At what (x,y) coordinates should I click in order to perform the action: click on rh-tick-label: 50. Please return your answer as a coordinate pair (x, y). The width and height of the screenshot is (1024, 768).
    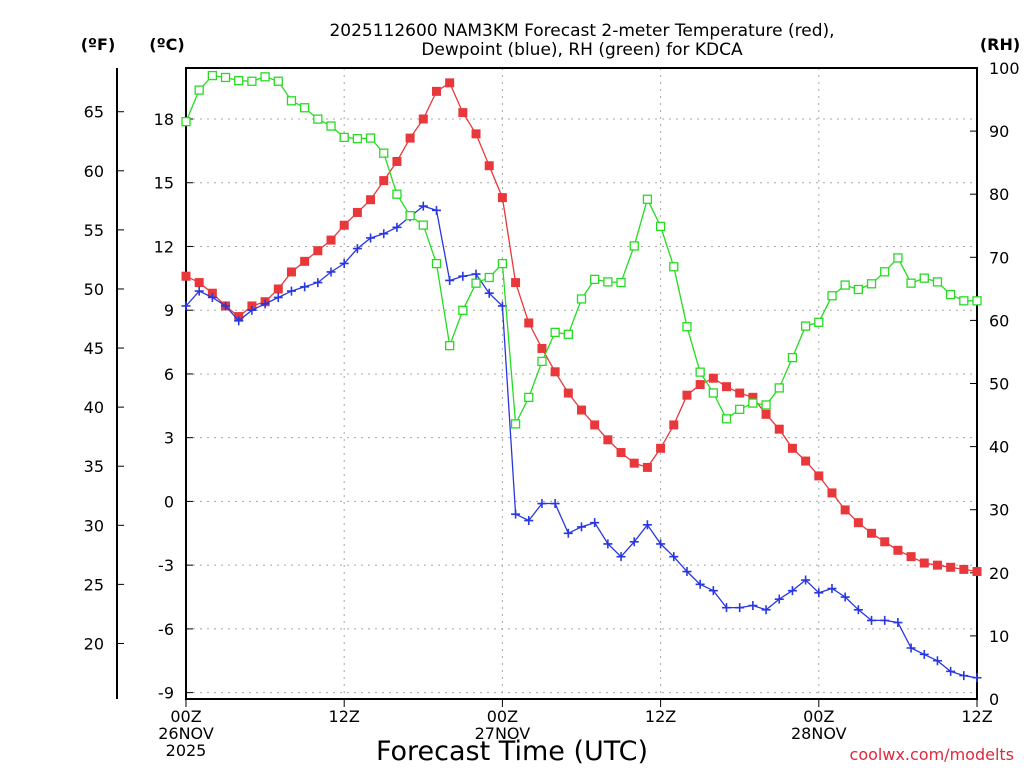
    Looking at the image, I should click on (999, 384).